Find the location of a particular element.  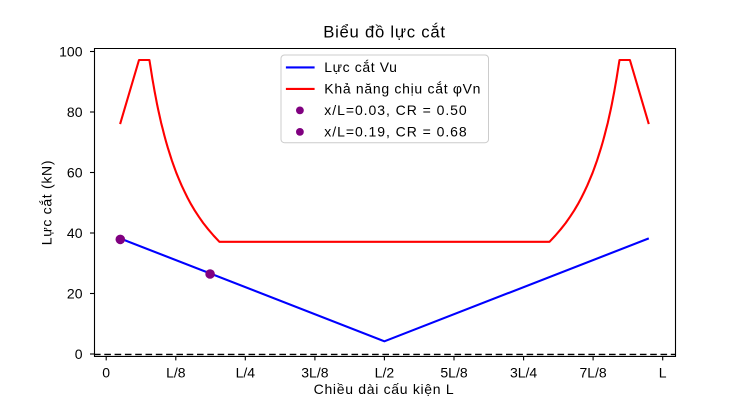

svg-text: L/8 is located at coordinates (176, 373).